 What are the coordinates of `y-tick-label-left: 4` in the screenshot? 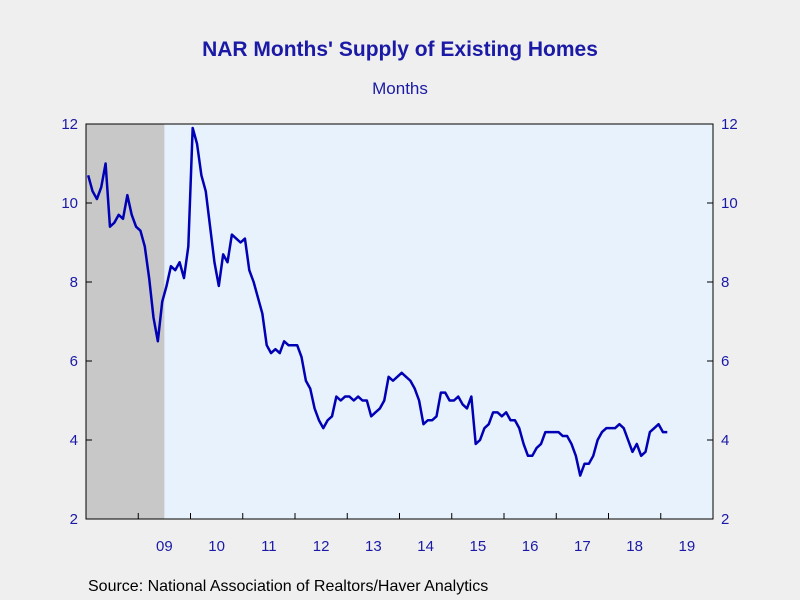 It's located at (74, 440).